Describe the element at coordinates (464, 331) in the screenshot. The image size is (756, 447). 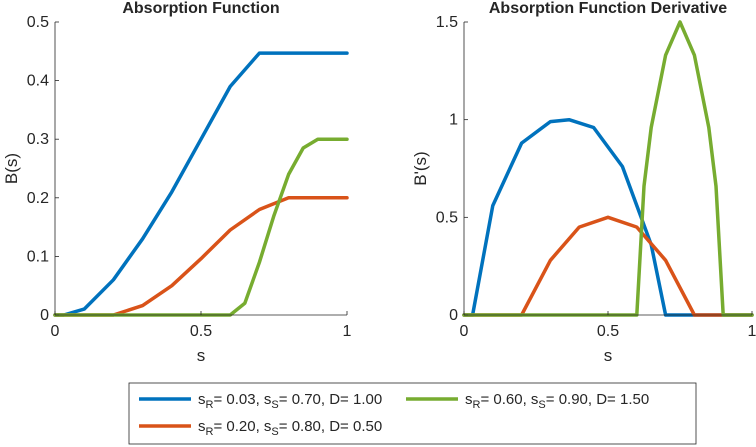
I see `right-x-tick-label: 0` at that location.